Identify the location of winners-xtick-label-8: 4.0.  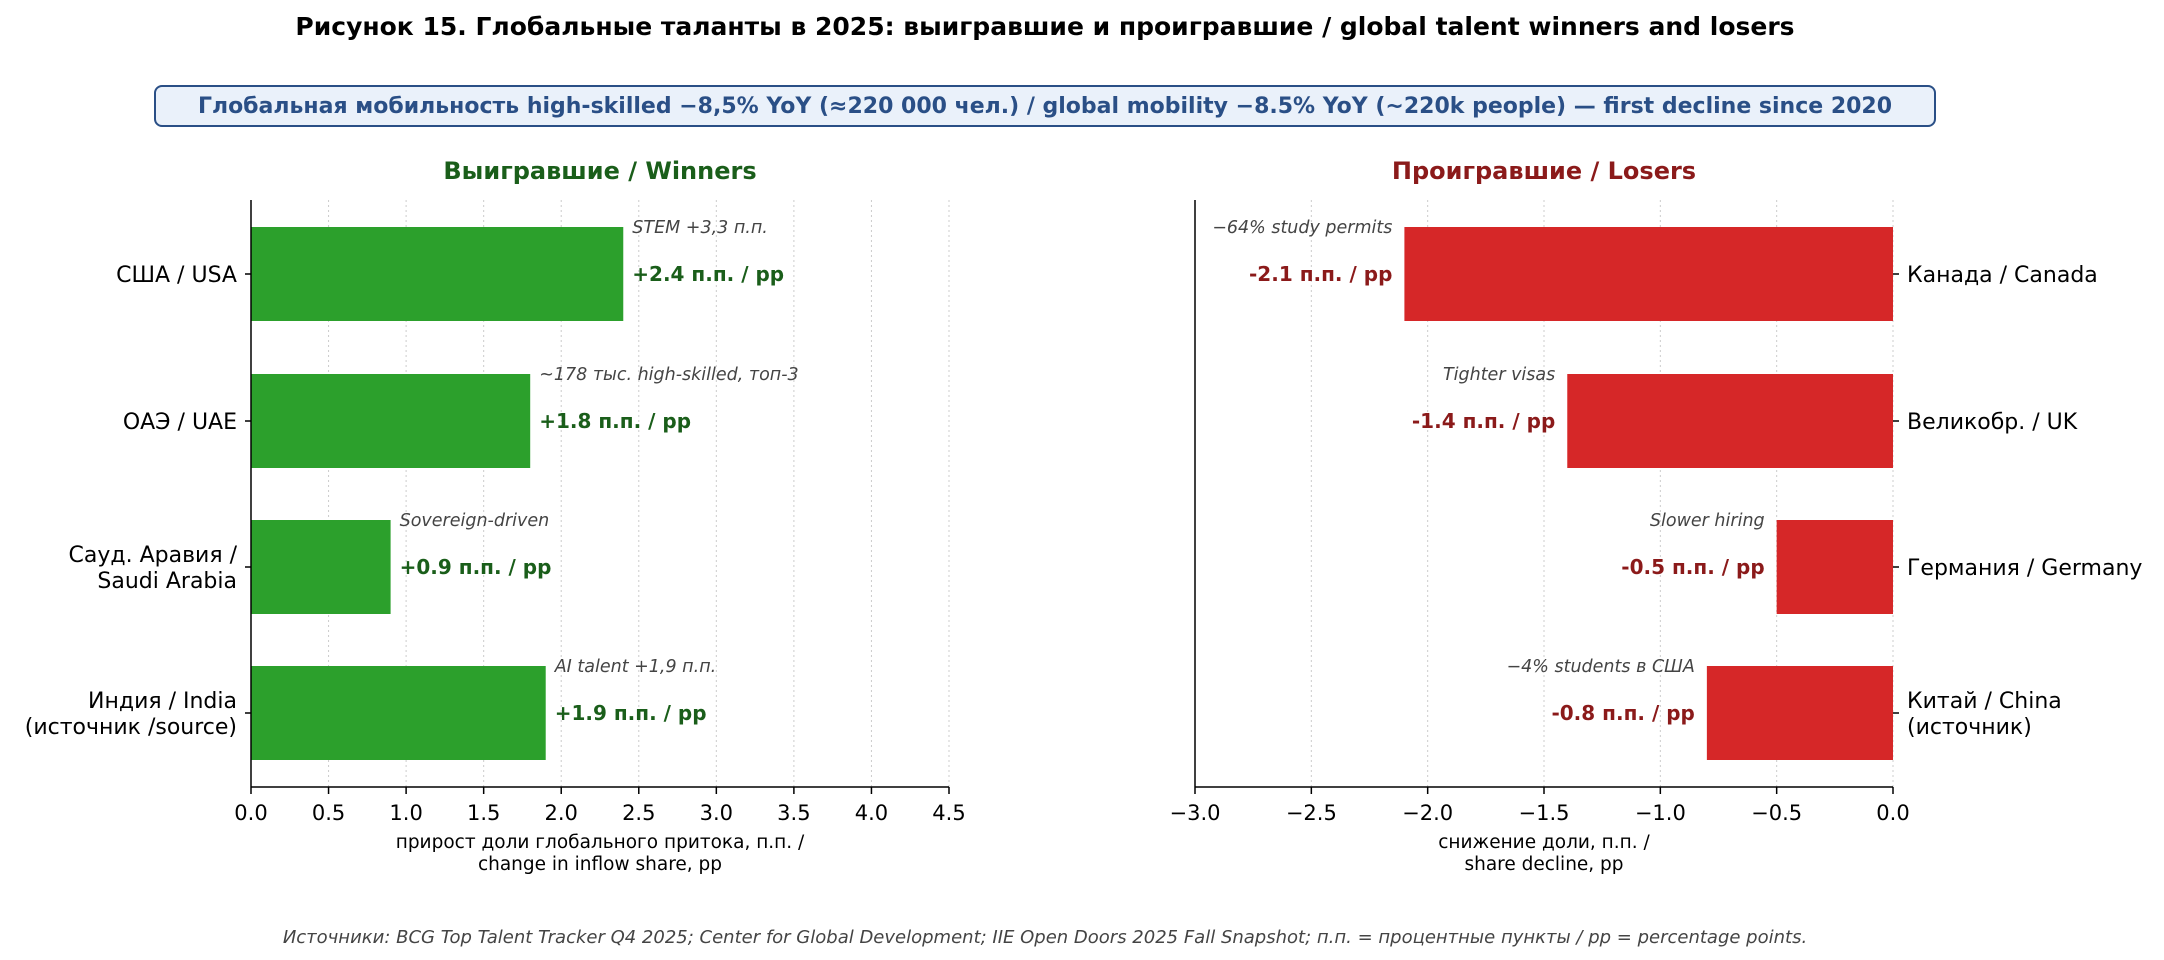
(871, 813).